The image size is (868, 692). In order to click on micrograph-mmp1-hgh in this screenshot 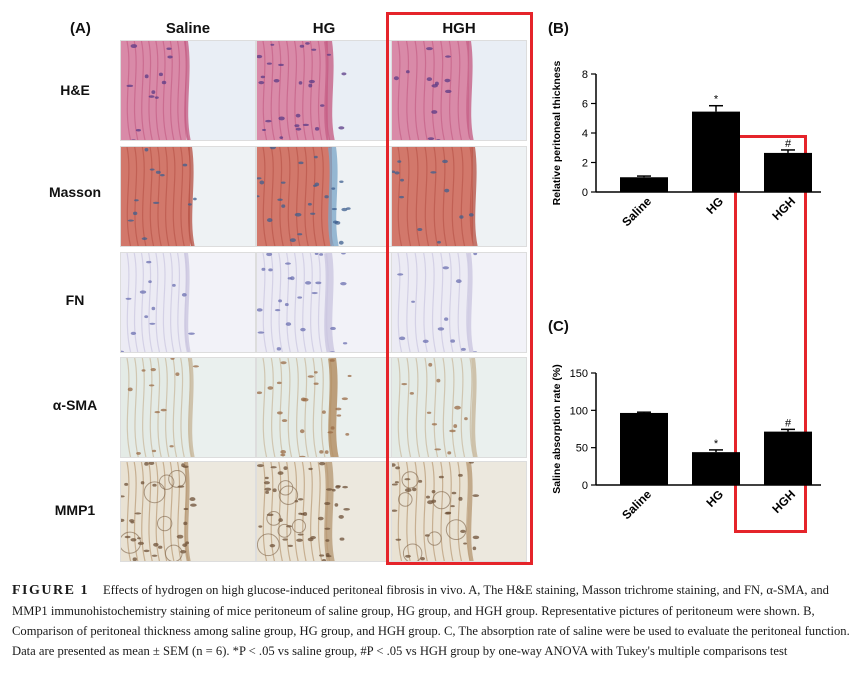, I will do `click(459, 511)`.